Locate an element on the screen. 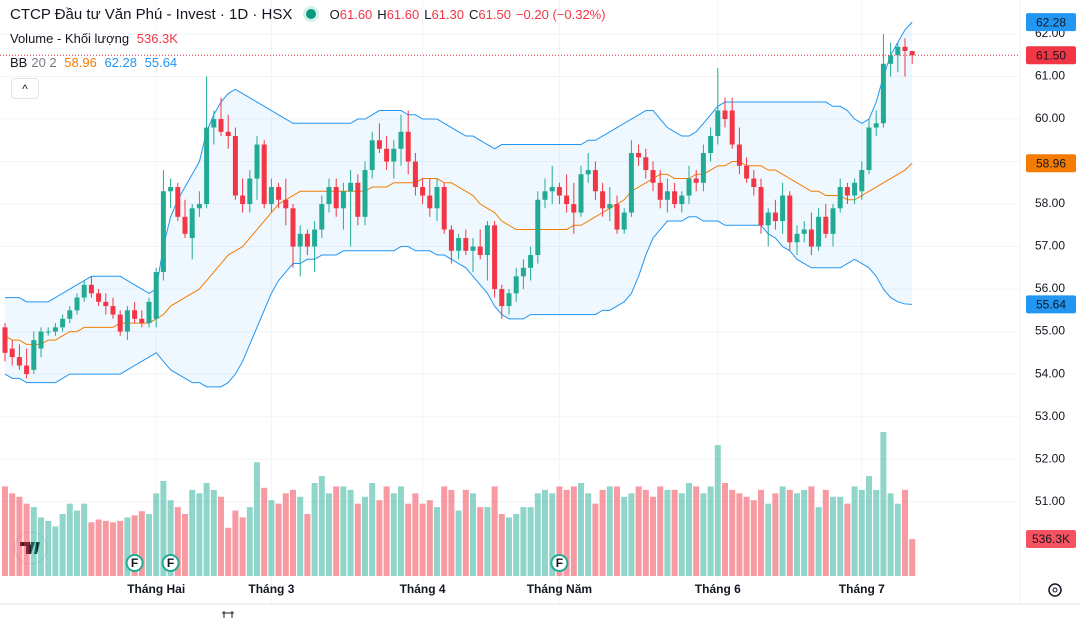 This screenshot has width=1080, height=618. ohlc-legend: O61.60 H61.60 L61.30 C61.50 −0.20 (−0.32%) is located at coordinates (470, 14).